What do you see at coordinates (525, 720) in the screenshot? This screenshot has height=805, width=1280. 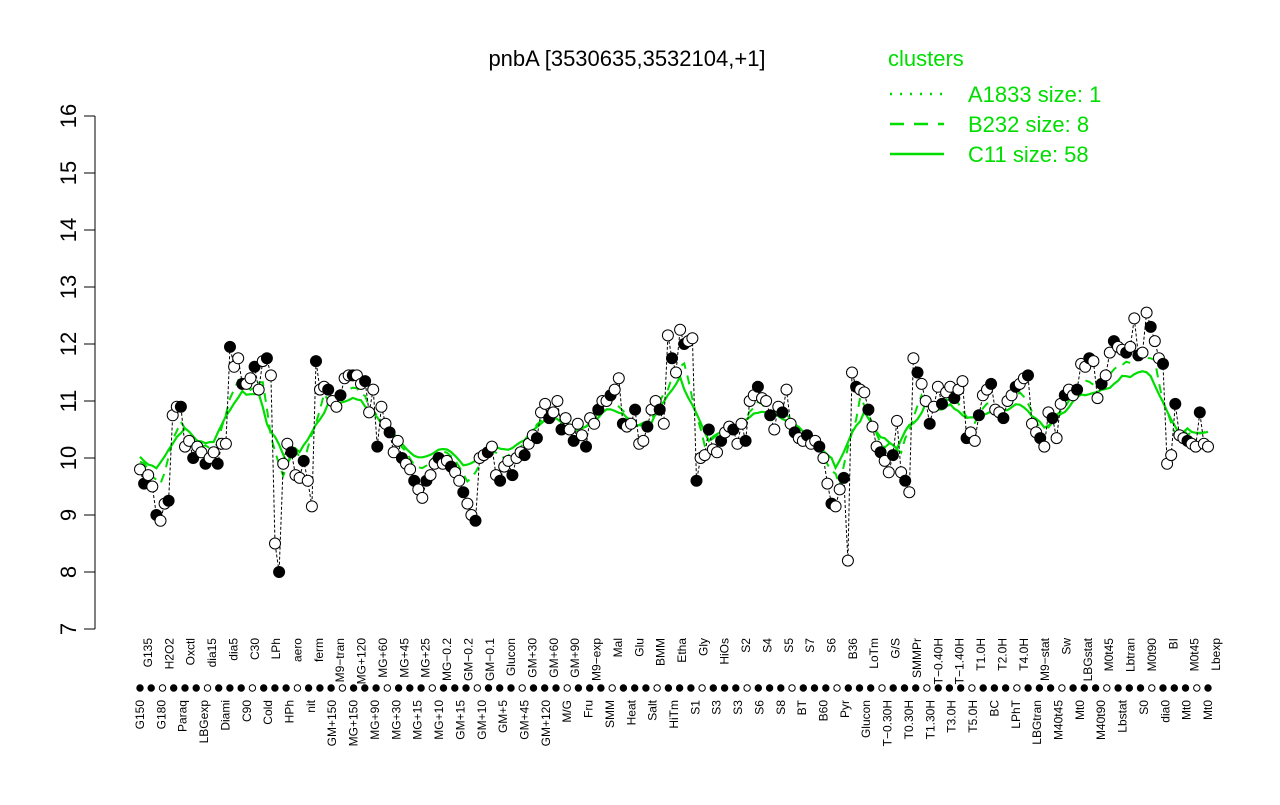 I see `x-tick-label: GM+45` at bounding box center [525, 720].